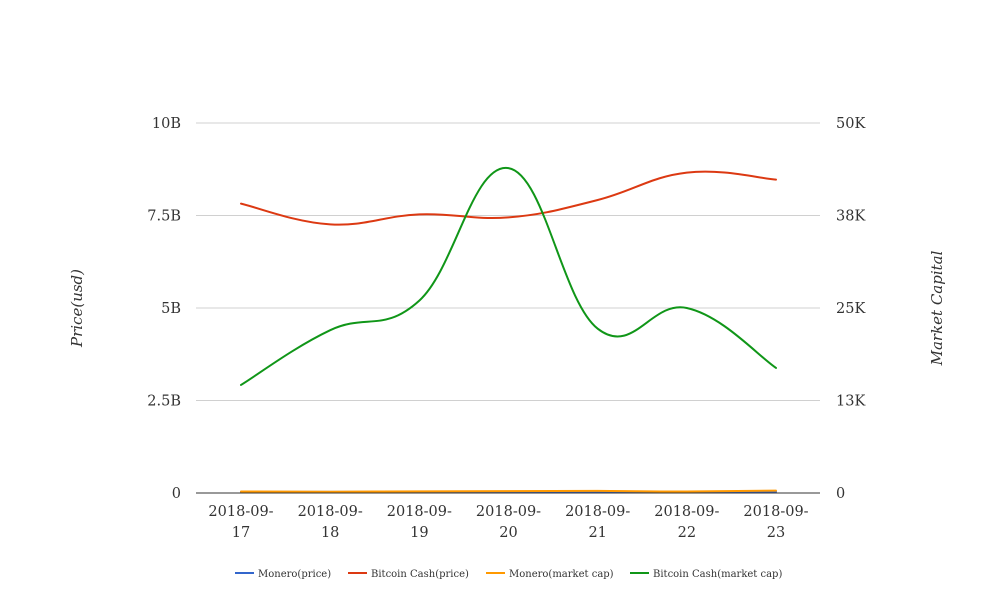 The height and width of the screenshot is (616, 1008). What do you see at coordinates (166, 124) in the screenshot?
I see `left-tick-label: 10B` at bounding box center [166, 124].